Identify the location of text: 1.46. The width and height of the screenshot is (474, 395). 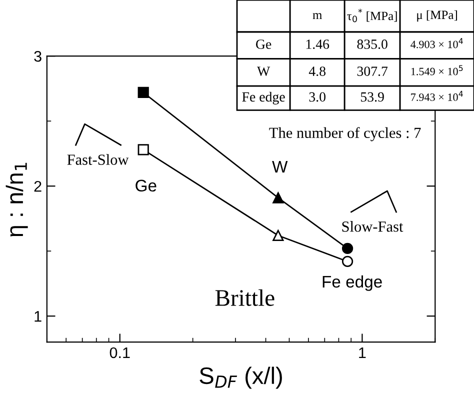
(318, 44).